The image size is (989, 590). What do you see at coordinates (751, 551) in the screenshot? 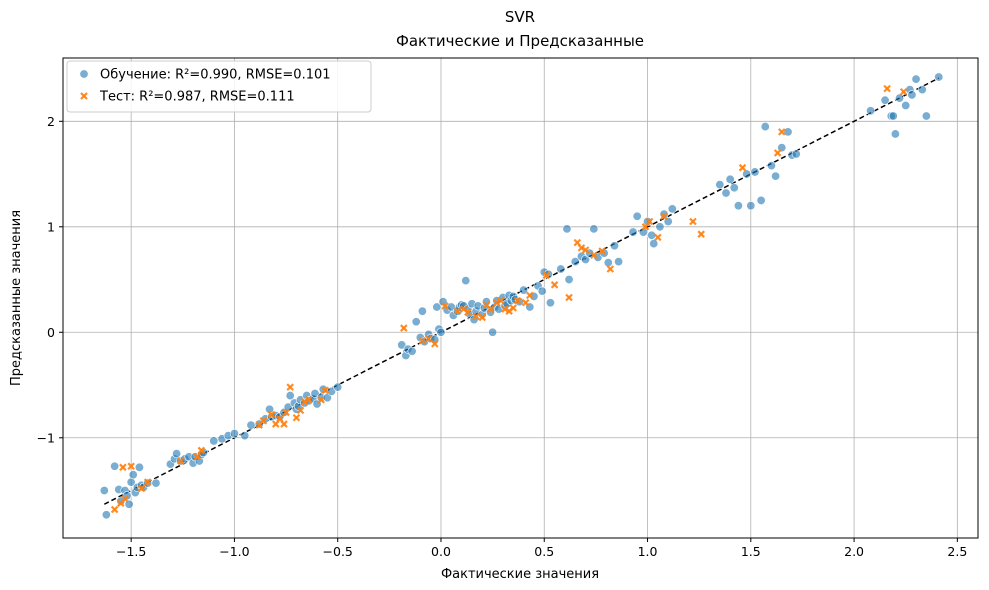
I see `x-tick-label: 1.5` at bounding box center [751, 551].